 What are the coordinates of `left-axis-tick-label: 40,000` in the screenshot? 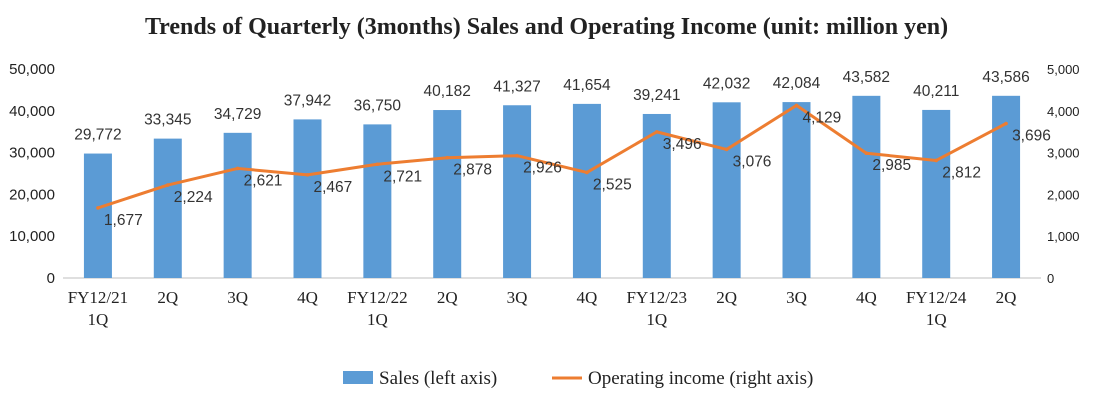 It's located at (32, 111).